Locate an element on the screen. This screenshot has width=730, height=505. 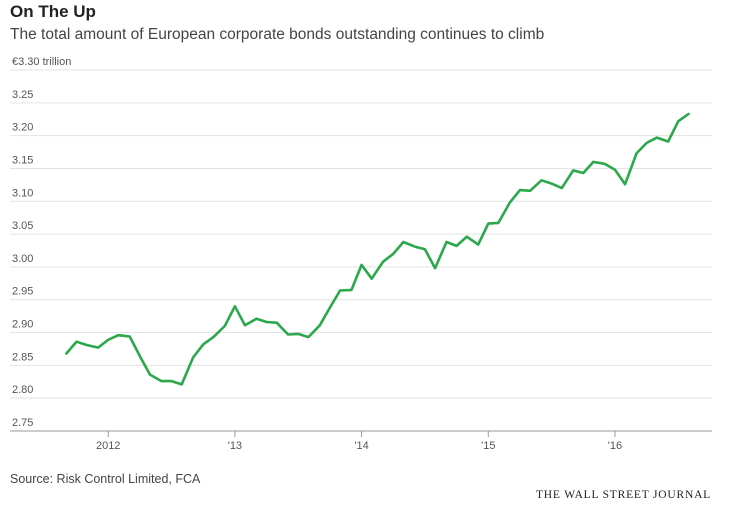
x-tick-label: '15 is located at coordinates (488, 446).